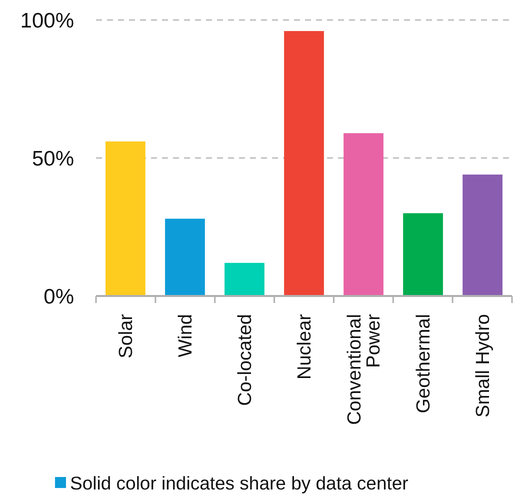 This screenshot has width=519, height=495. I want to click on y-tick-label: 0%, so click(59, 296).